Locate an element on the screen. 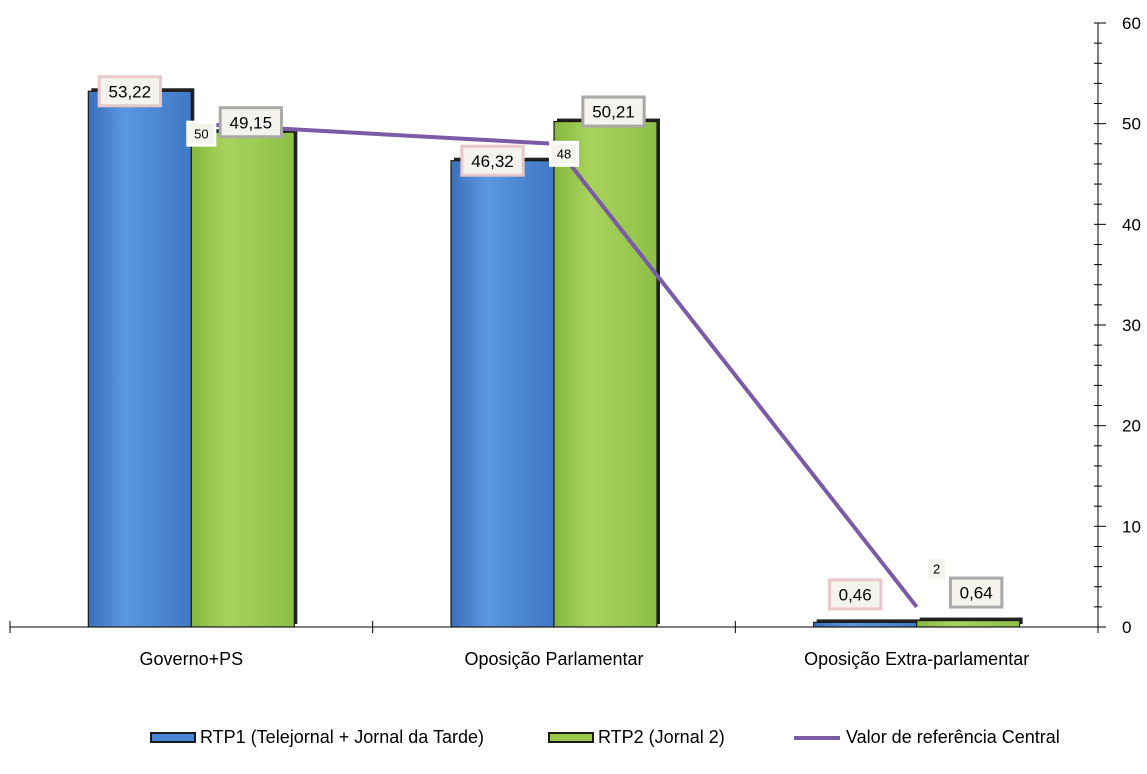 This screenshot has width=1147, height=774. data-label-rtp2-text: 49,15 is located at coordinates (251, 122).